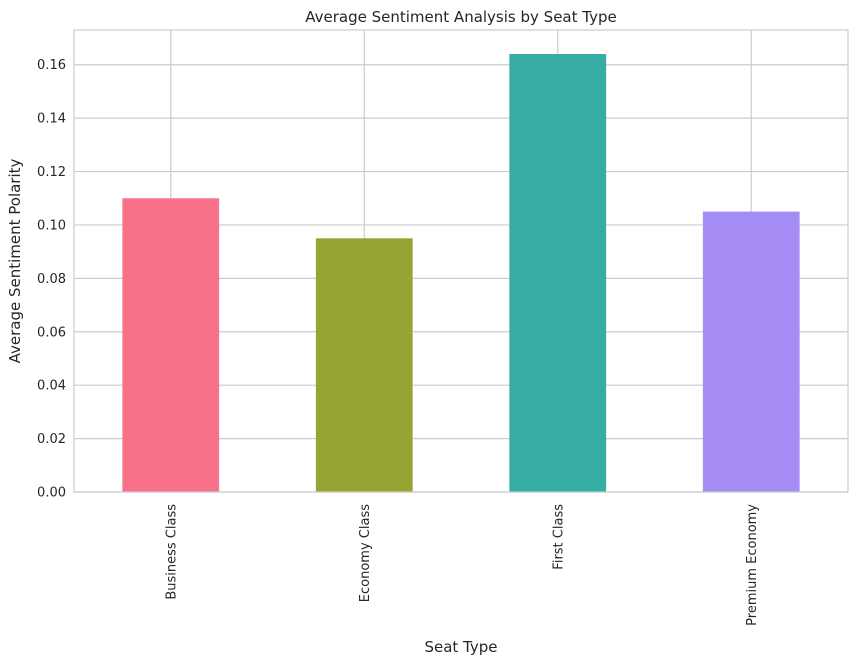  What do you see at coordinates (51, 332) in the screenshot?
I see `y-tick-label: 0.06` at bounding box center [51, 332].